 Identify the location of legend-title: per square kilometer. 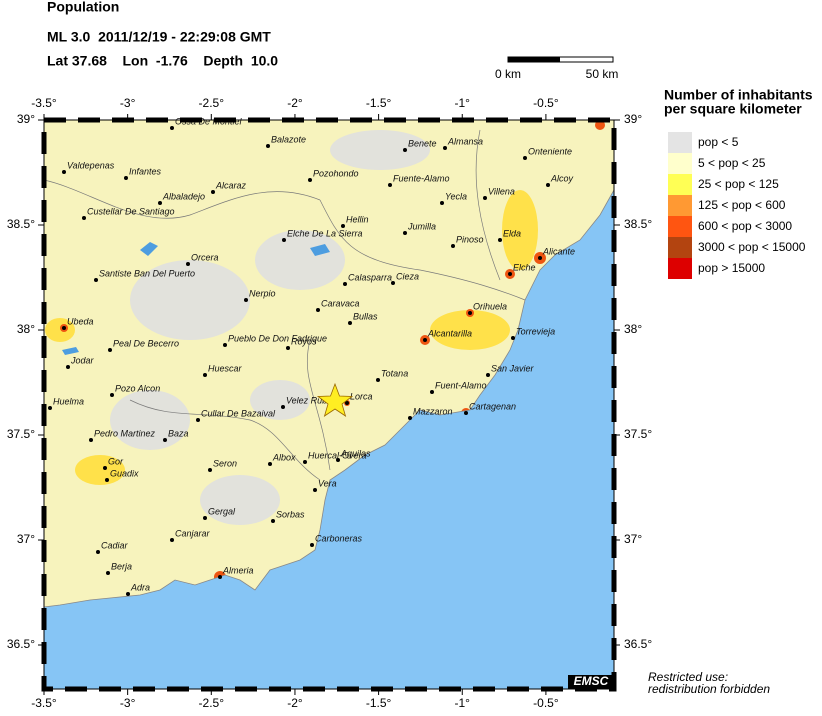
(733, 109).